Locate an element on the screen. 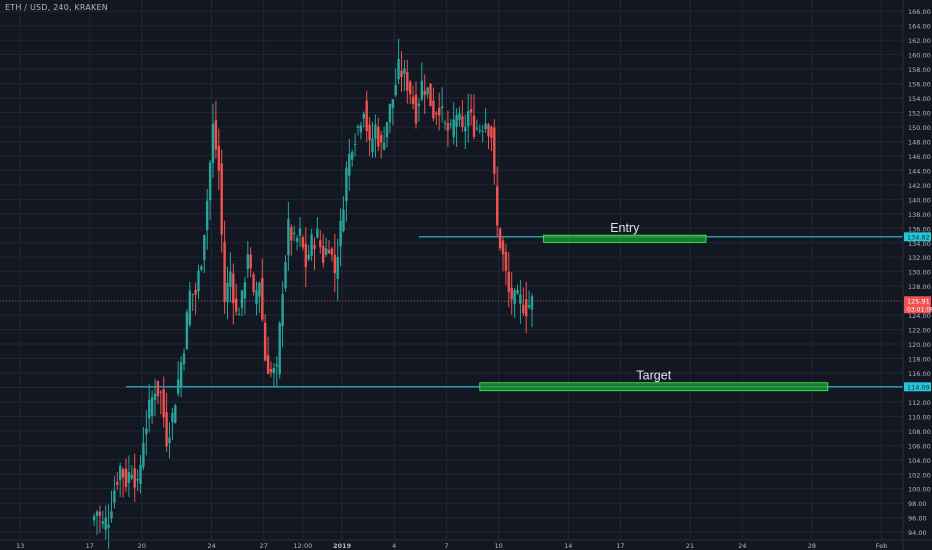 The width and height of the screenshot is (932, 550). y-tick-label: 136.00 is located at coordinates (919, 229).